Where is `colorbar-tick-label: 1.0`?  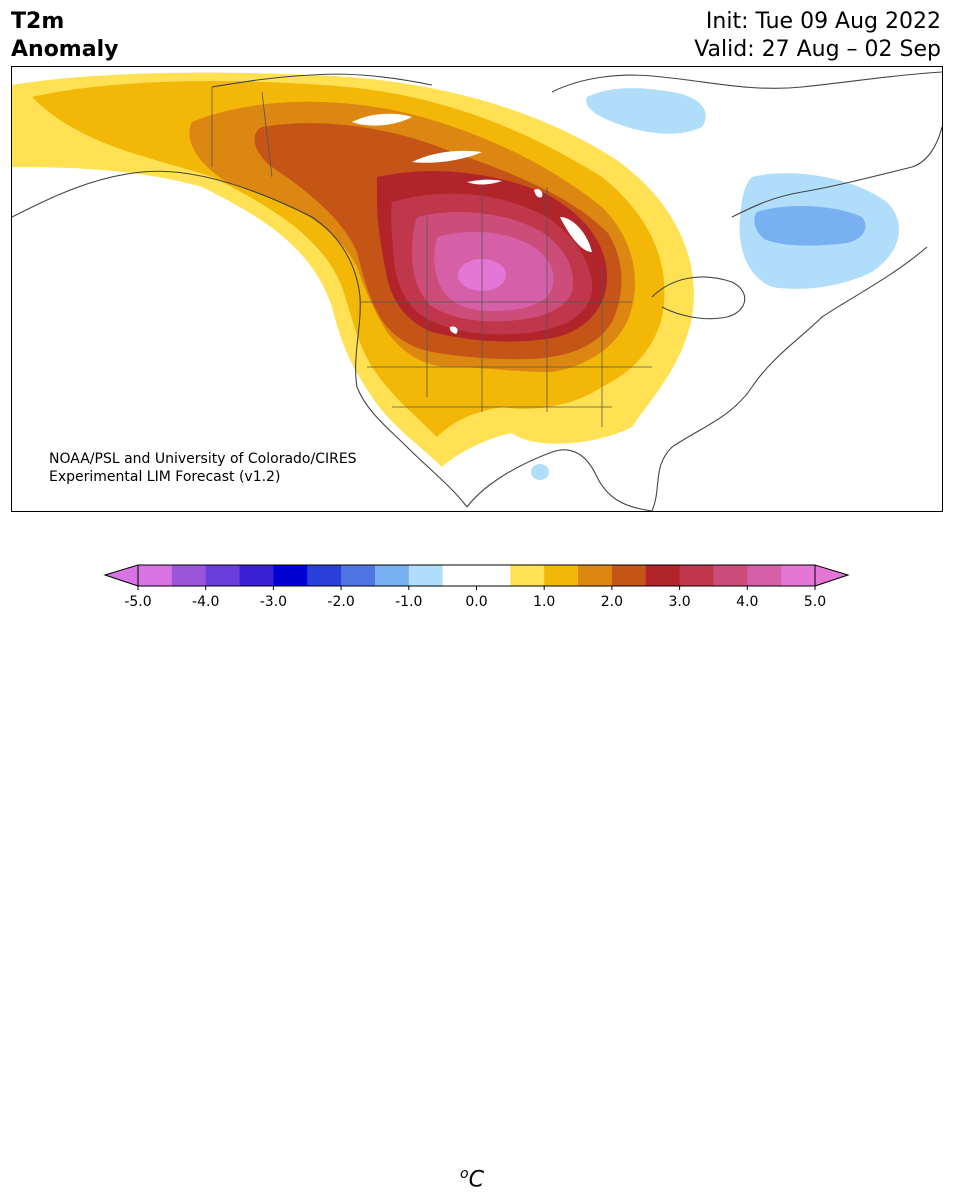 colorbar-tick-label: 1.0 is located at coordinates (544, 602).